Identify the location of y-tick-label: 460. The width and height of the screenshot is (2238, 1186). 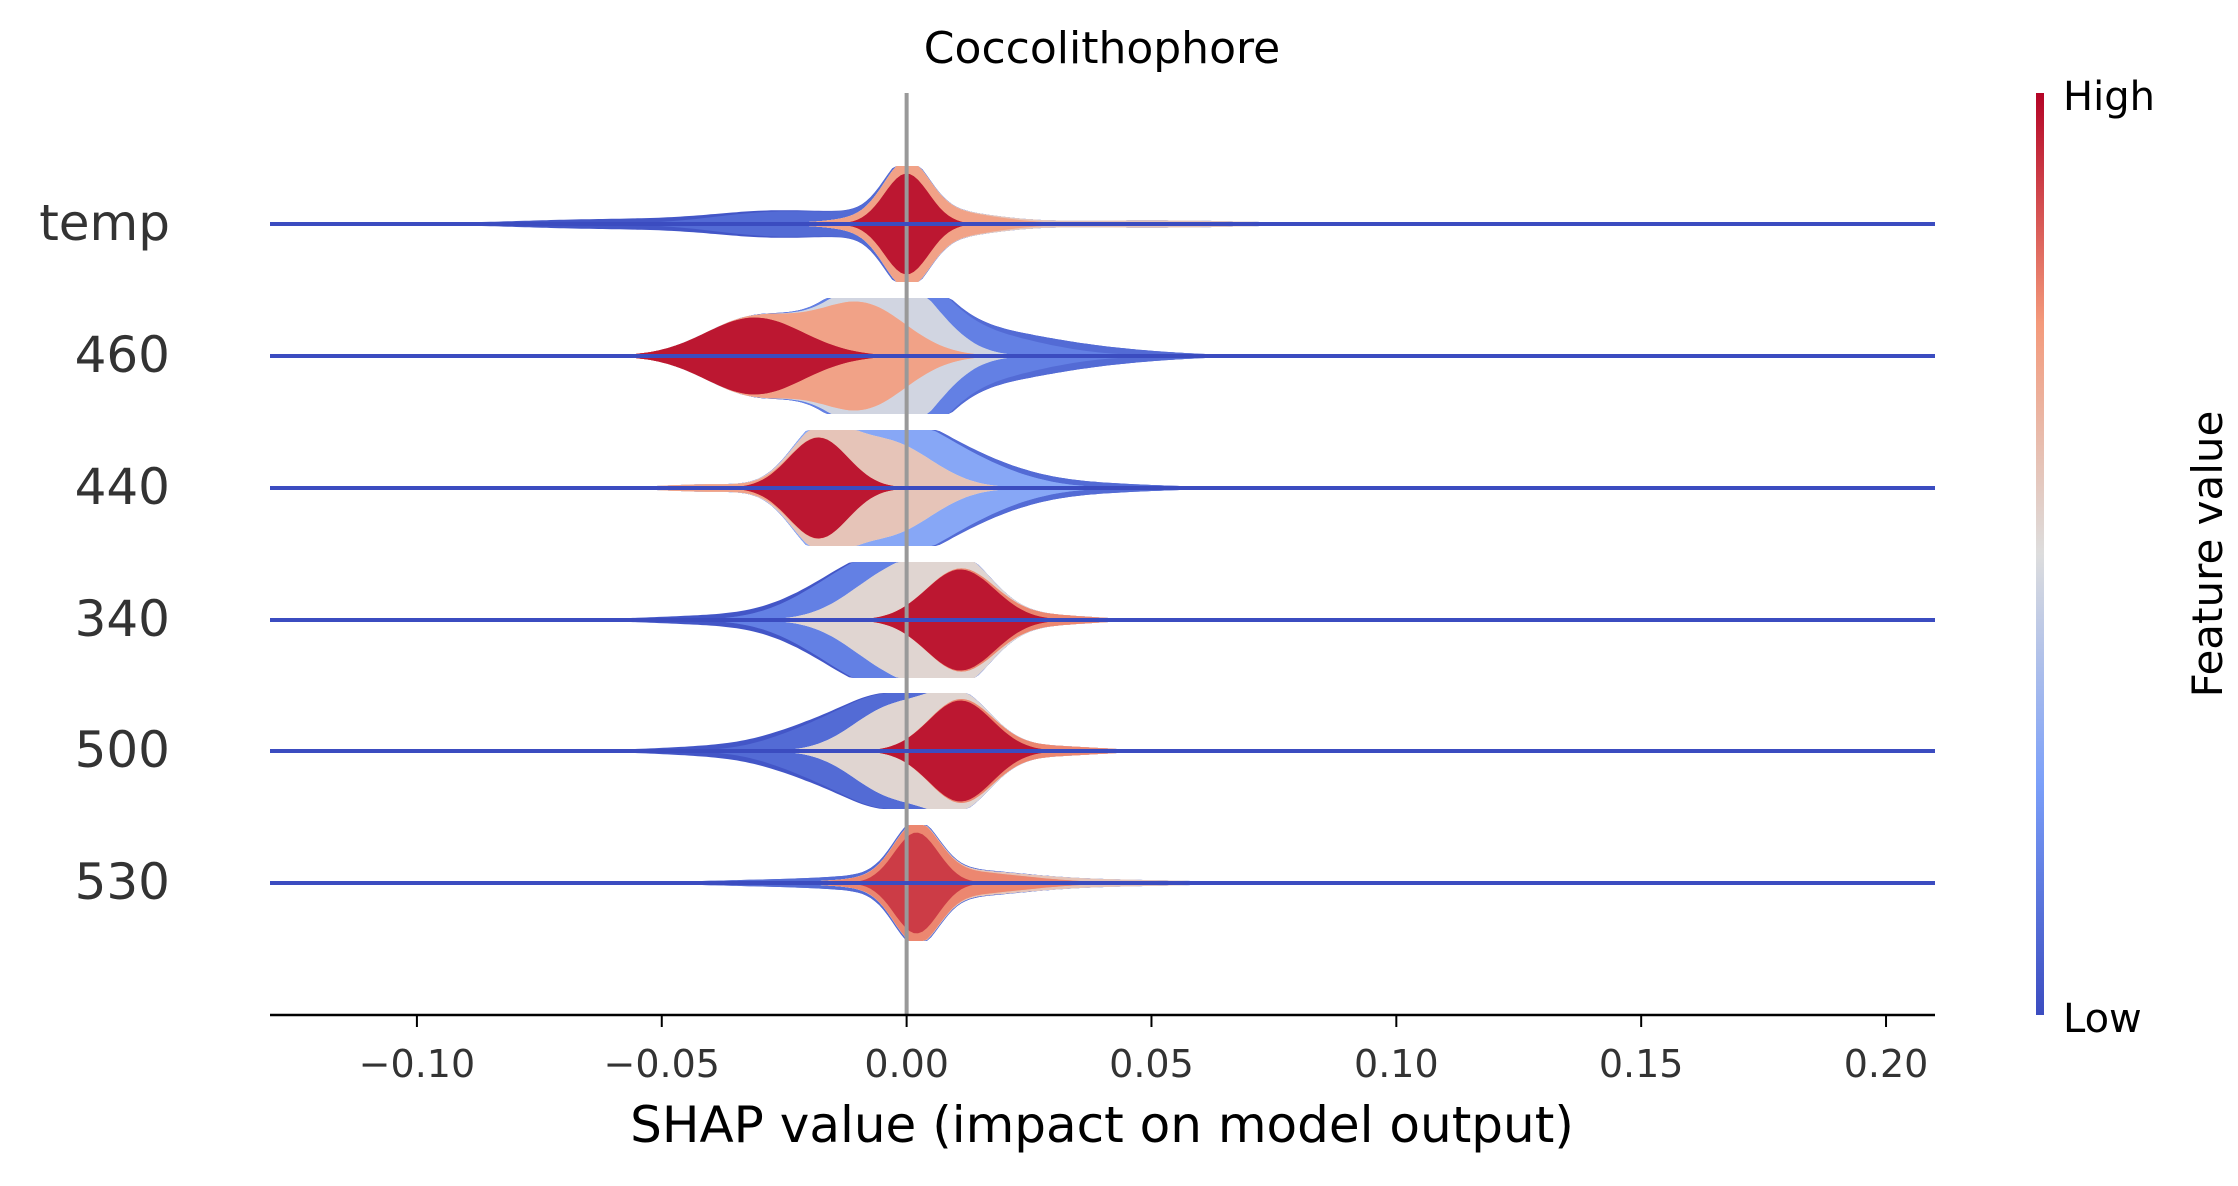
(122, 355).